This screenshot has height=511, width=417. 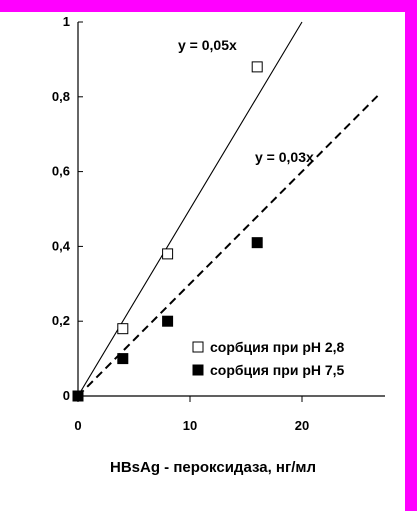 I want to click on y-tick-label: 0,6, so click(x=61, y=171).